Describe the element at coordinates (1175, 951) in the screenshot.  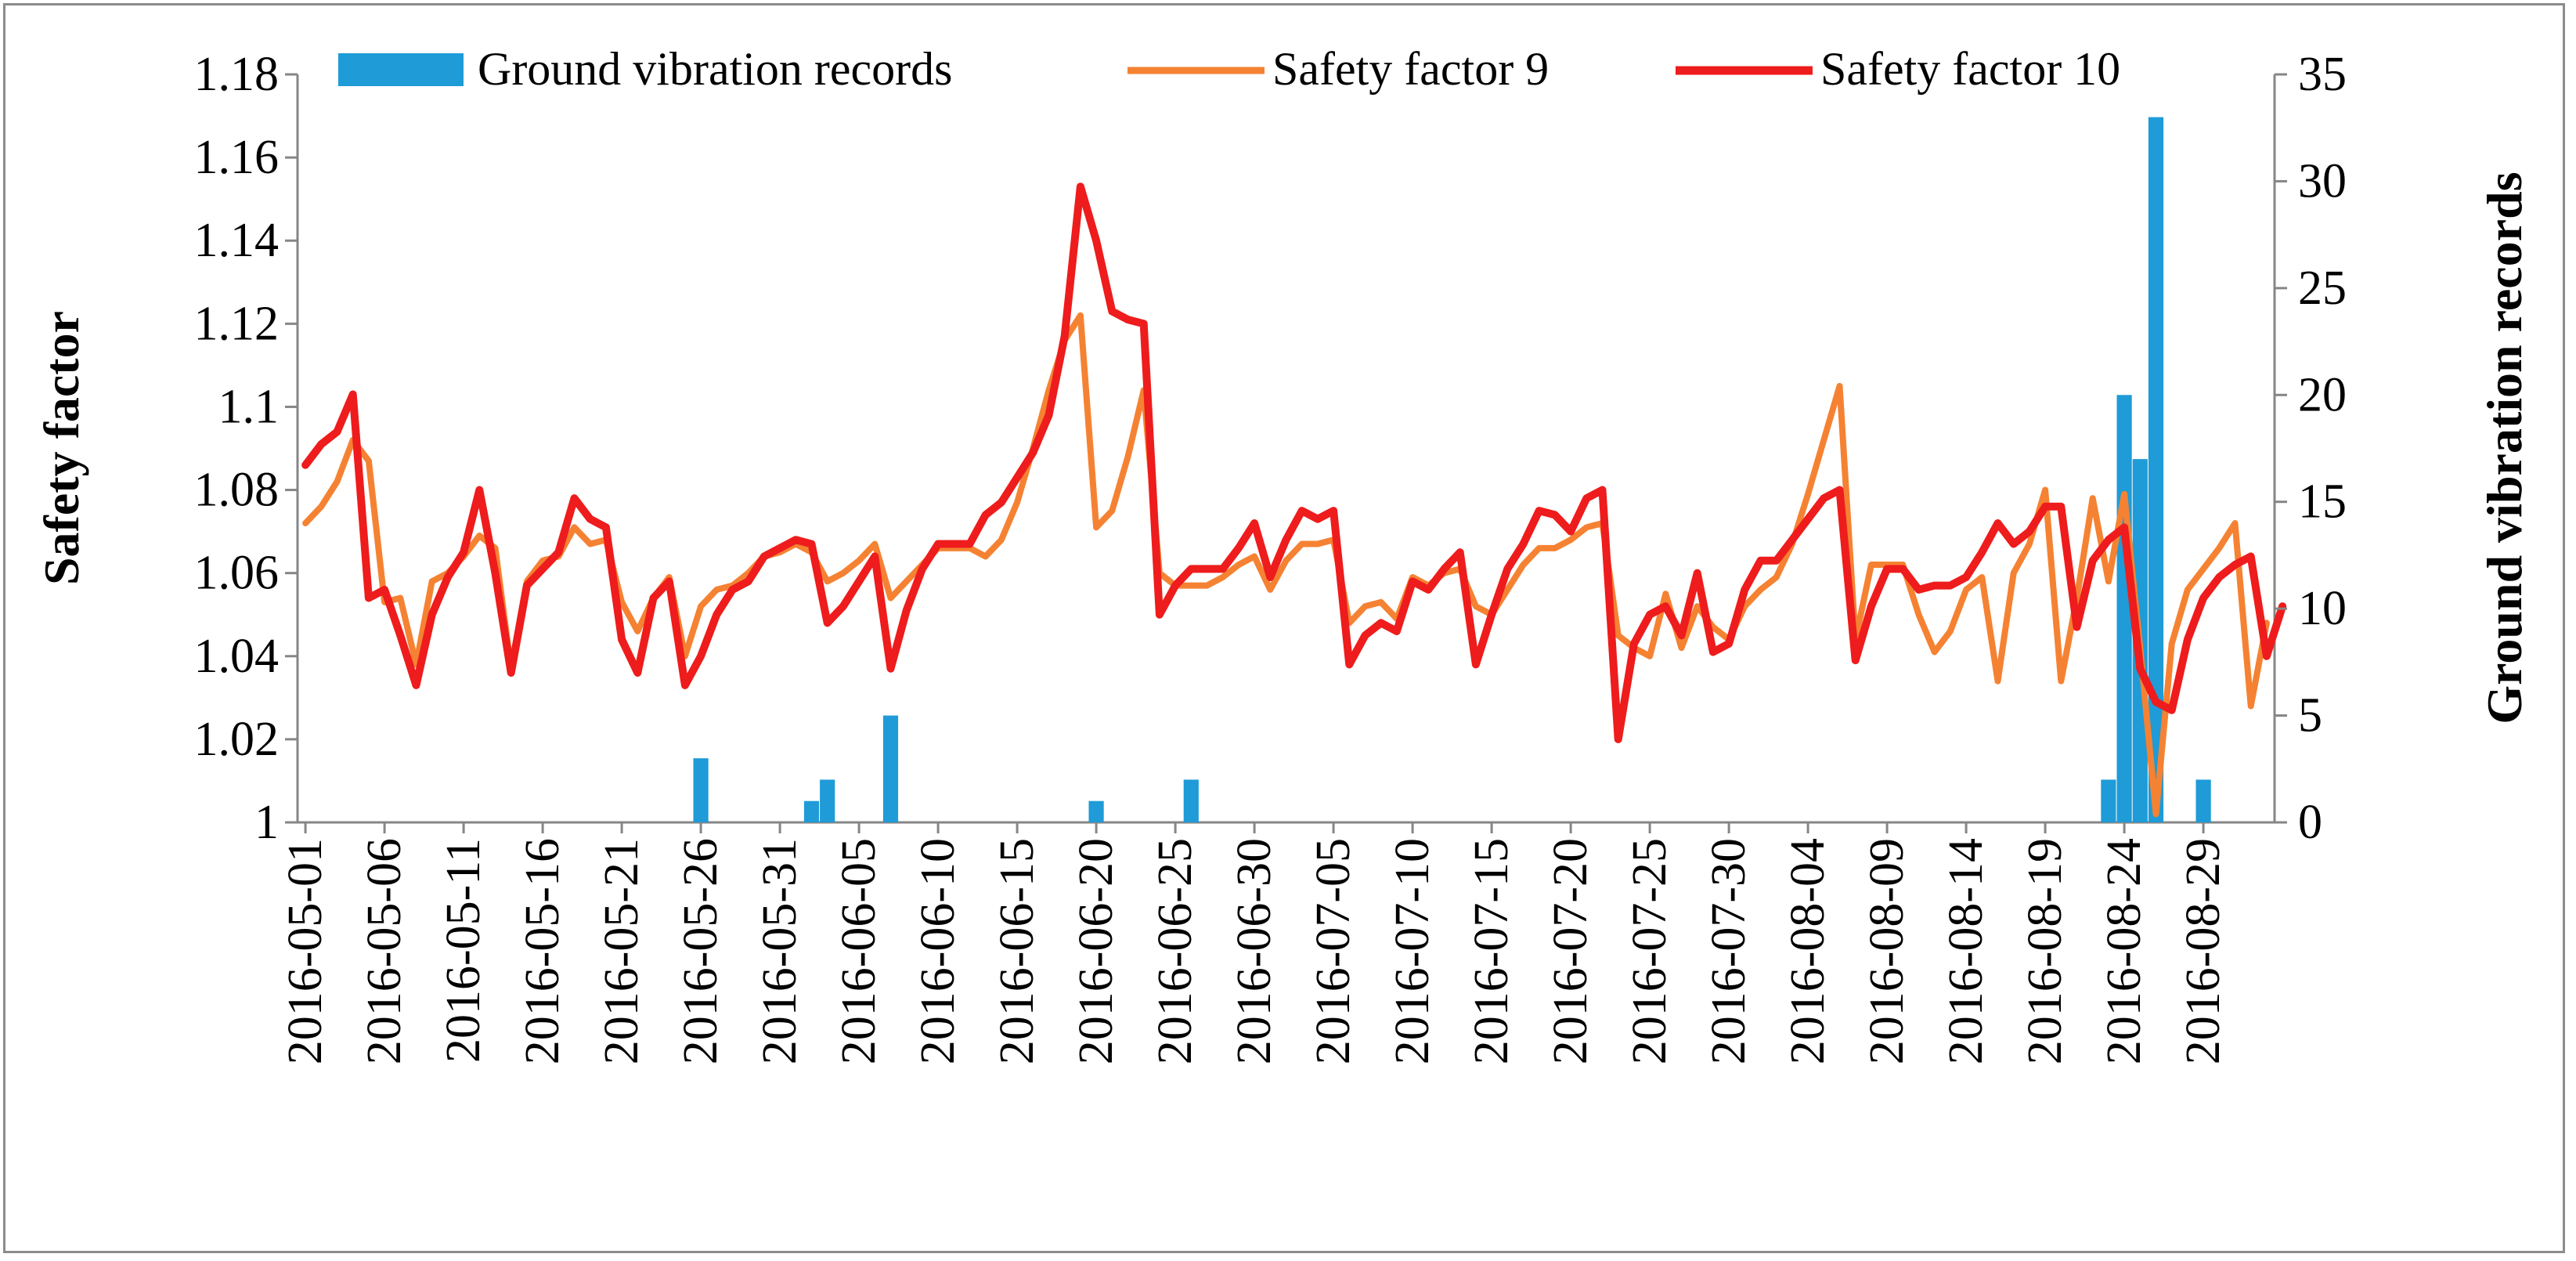
I see `x-tick-label: 2016-06-25` at that location.